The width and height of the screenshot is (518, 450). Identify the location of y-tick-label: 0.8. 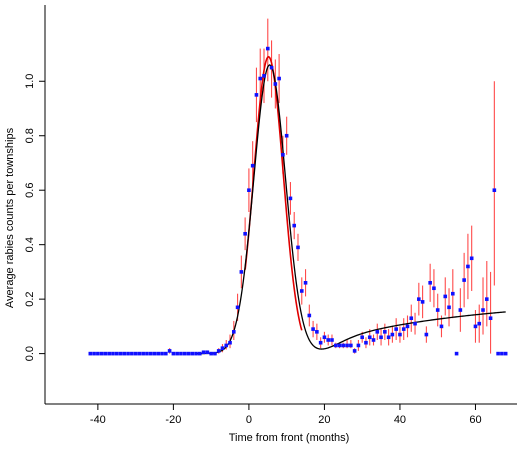
(30, 135).